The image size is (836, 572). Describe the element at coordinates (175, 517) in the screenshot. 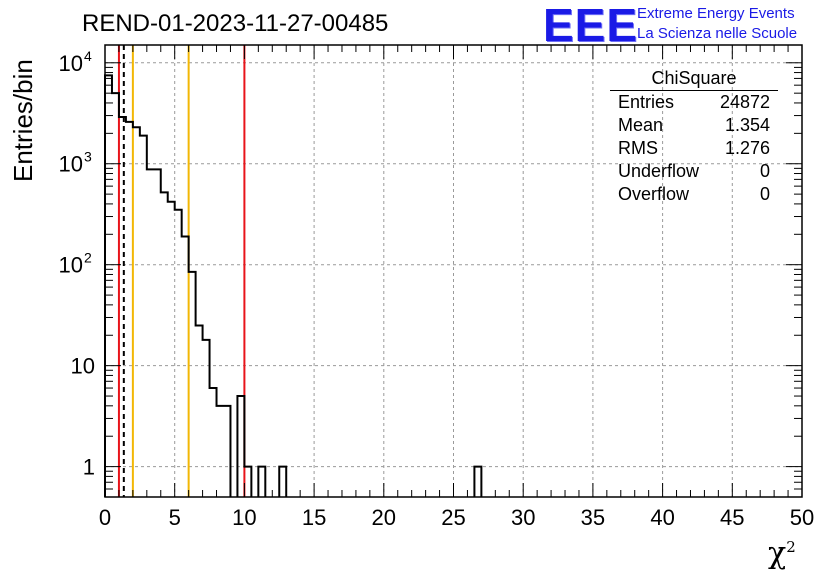

I see `x-tick-label: 5` at that location.